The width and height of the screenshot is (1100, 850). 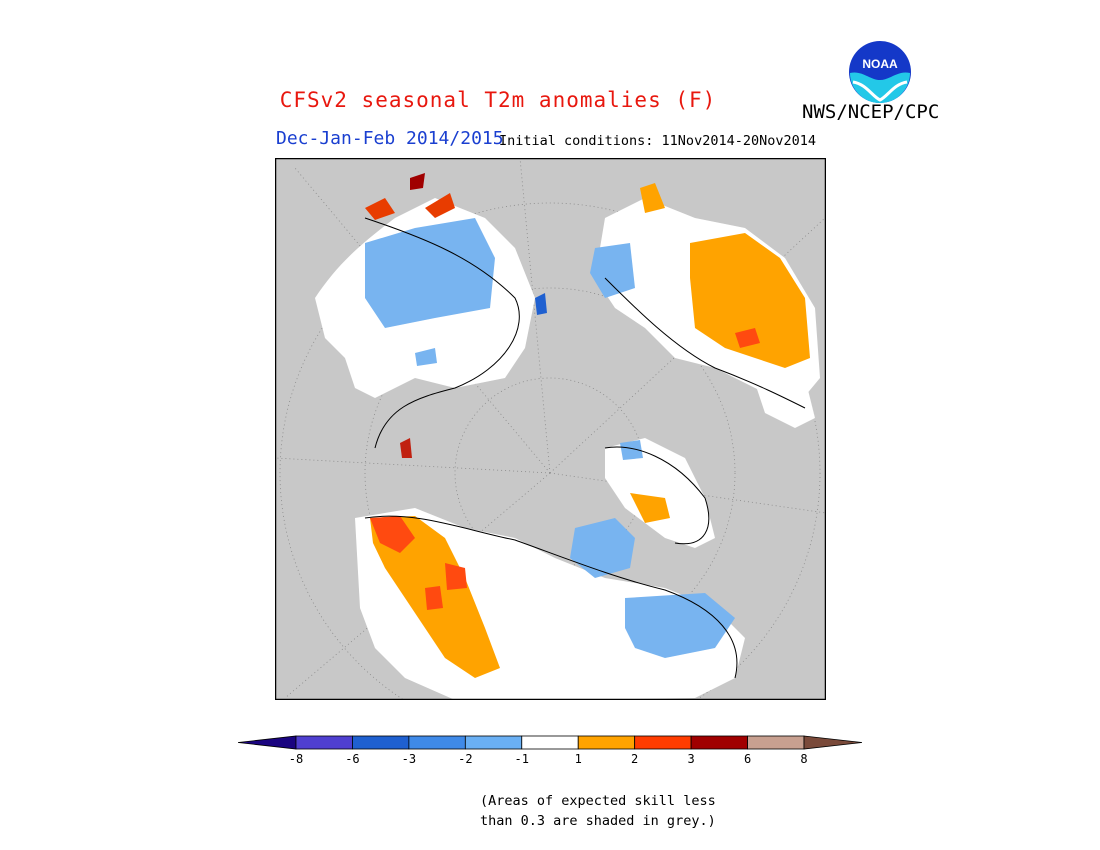 What do you see at coordinates (657, 141) in the screenshot?
I see `initial-conditions-label: Initial conditions: 11Nov2014-20Nov2014` at bounding box center [657, 141].